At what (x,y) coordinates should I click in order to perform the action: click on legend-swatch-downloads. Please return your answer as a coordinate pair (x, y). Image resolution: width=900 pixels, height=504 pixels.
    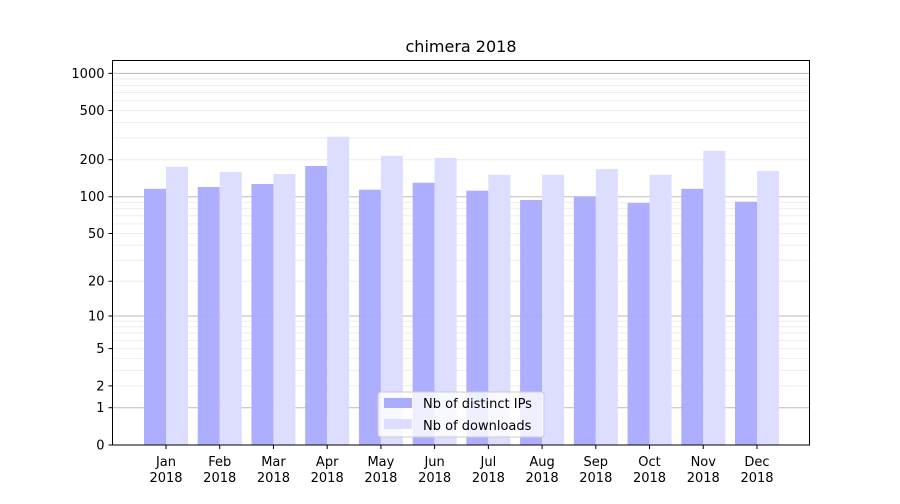
    Looking at the image, I should click on (398, 424).